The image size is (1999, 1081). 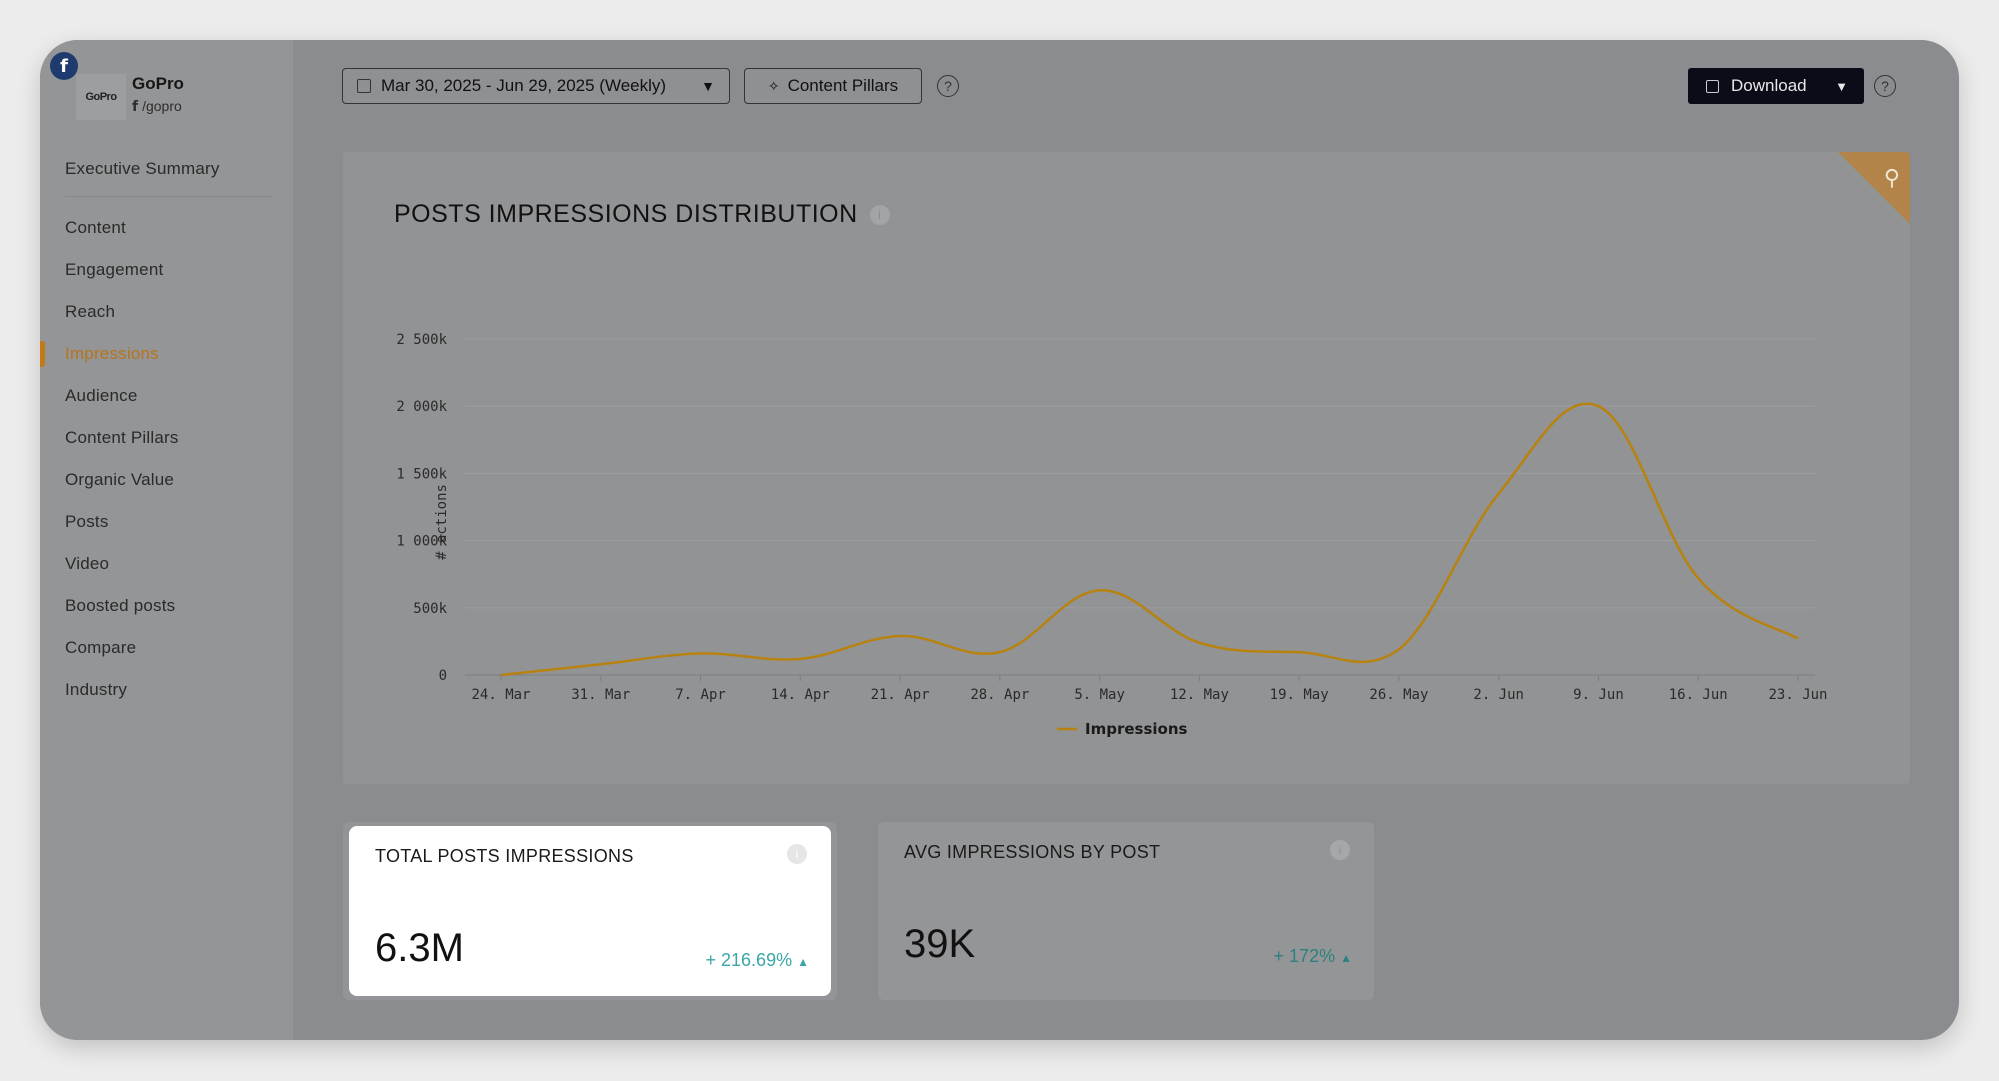 What do you see at coordinates (87, 521) in the screenshot?
I see `sidebar-item-posts: Posts` at bounding box center [87, 521].